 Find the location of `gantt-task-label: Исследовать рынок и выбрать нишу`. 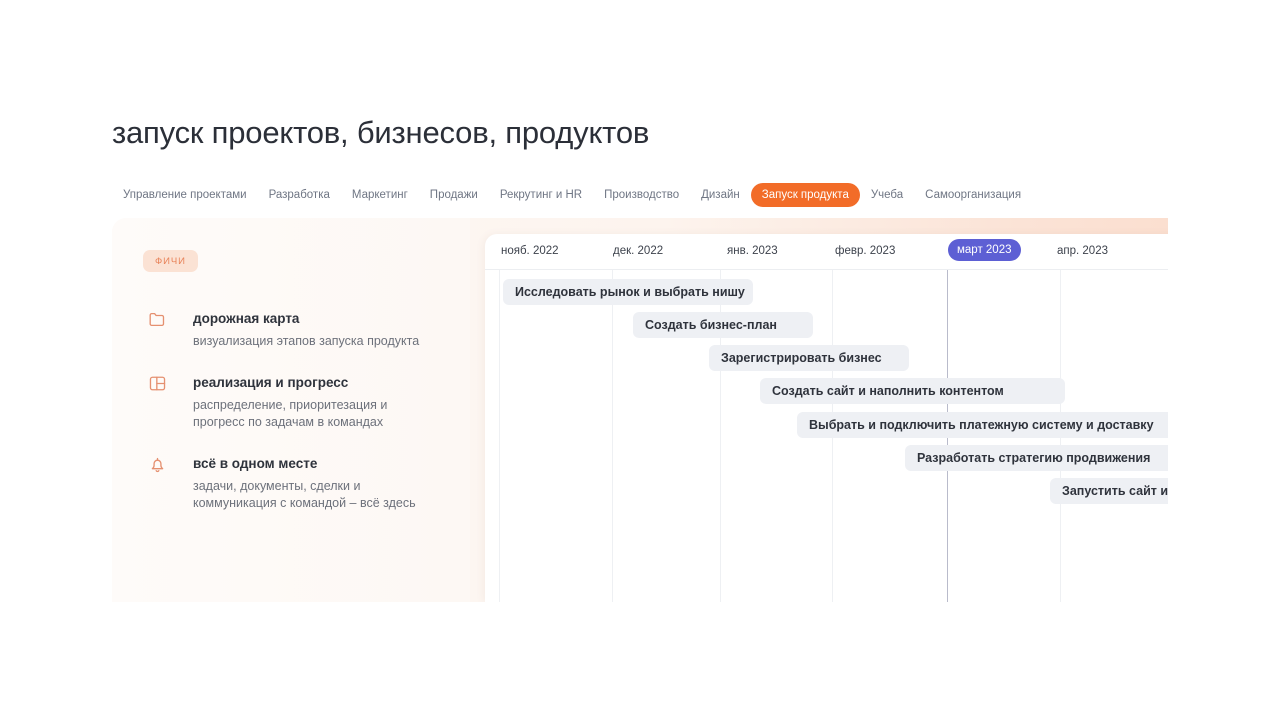

gantt-task-label: Исследовать рынок и выбрать нишу is located at coordinates (630, 292).